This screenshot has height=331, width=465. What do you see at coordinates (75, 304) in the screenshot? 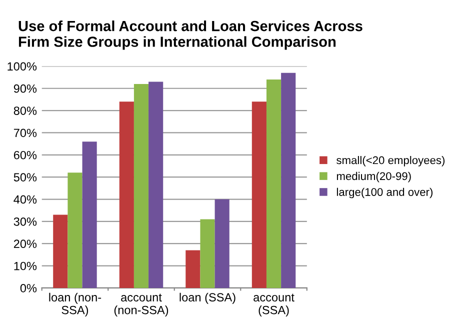
I see `x-tick-label: loan (non- SSA)` at bounding box center [75, 304].